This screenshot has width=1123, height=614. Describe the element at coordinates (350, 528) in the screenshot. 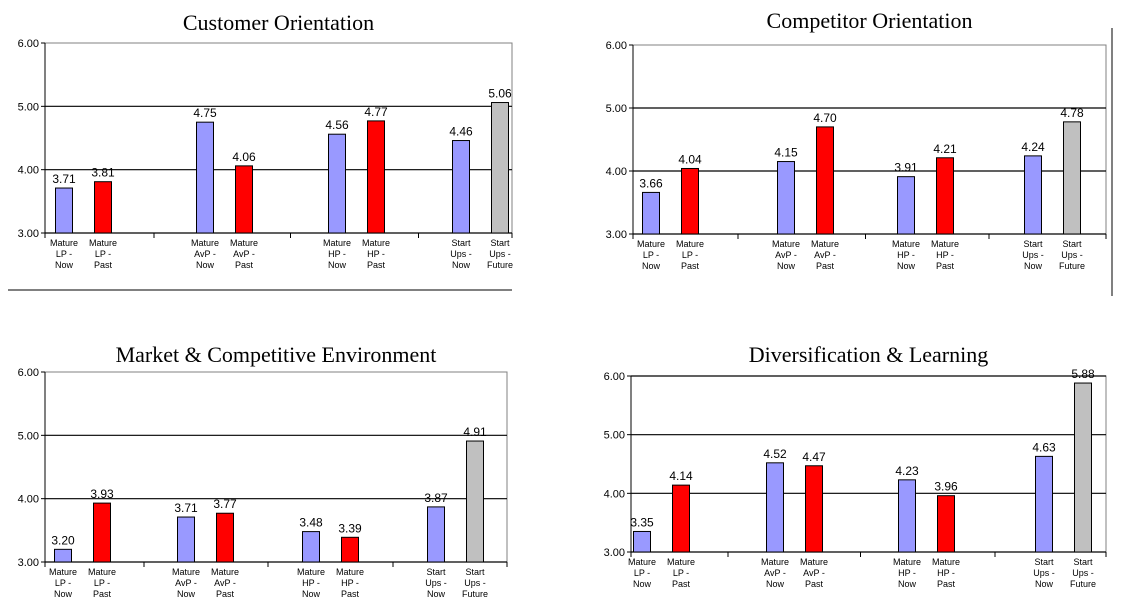

I see `data-label: 3.39` at that location.